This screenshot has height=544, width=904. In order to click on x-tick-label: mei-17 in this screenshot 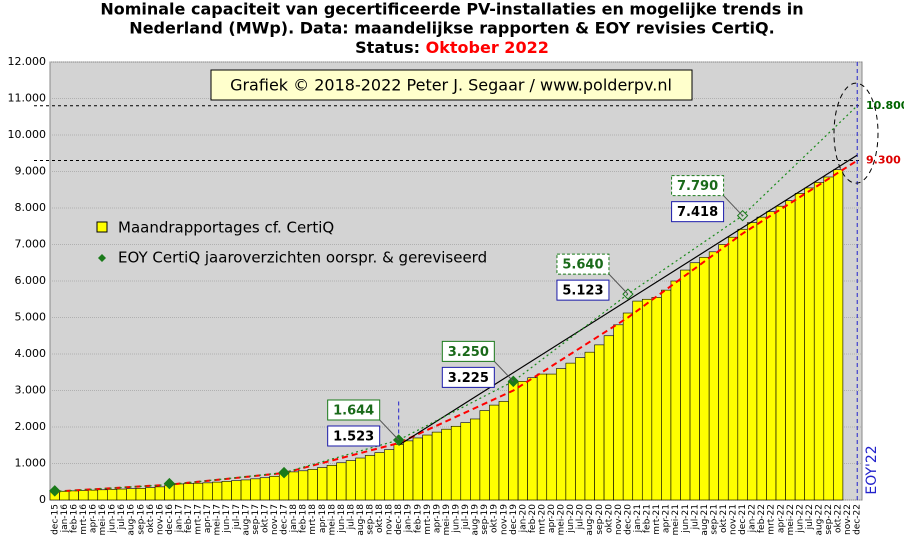, I will do `click(218, 520)`.